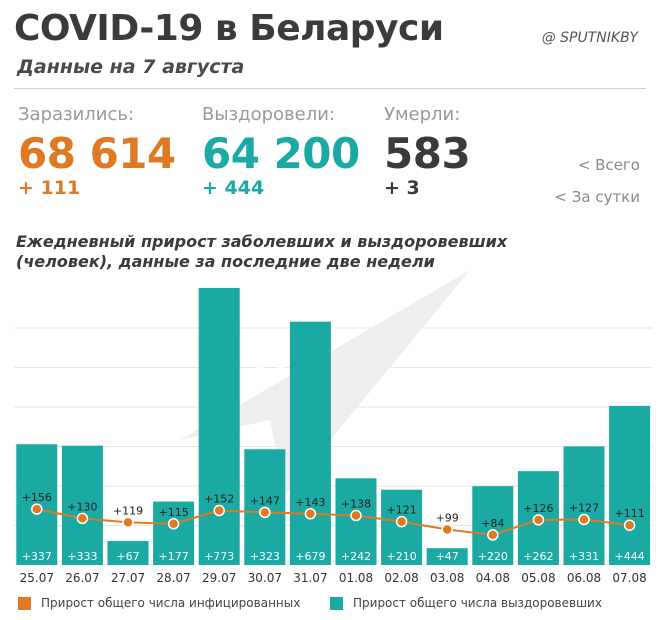 The height and width of the screenshot is (620, 660). I want to click on legend-recovered-label: Прирост общего числа выздоровевших, so click(477, 603).